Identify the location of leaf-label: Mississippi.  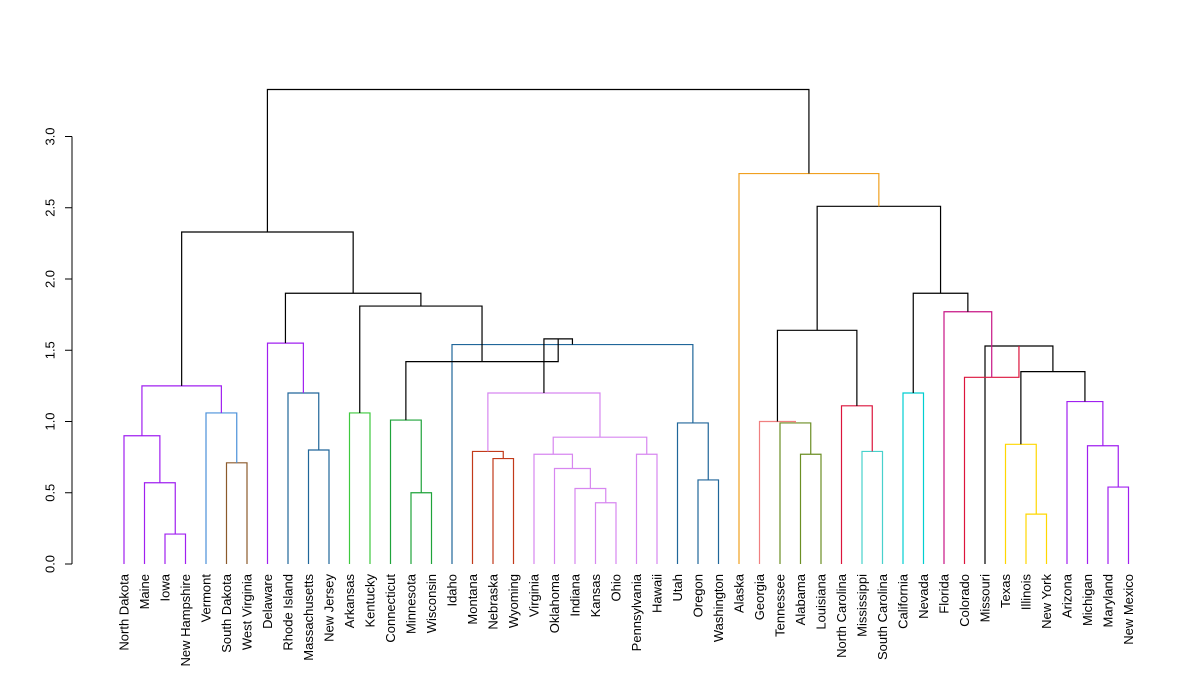
(862, 605).